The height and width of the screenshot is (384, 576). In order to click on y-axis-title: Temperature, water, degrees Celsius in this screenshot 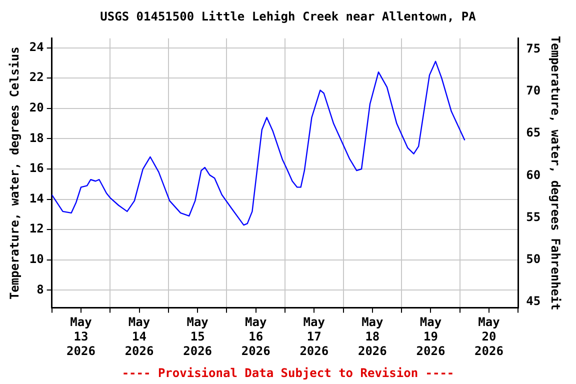, I will do `click(14, 173)`.